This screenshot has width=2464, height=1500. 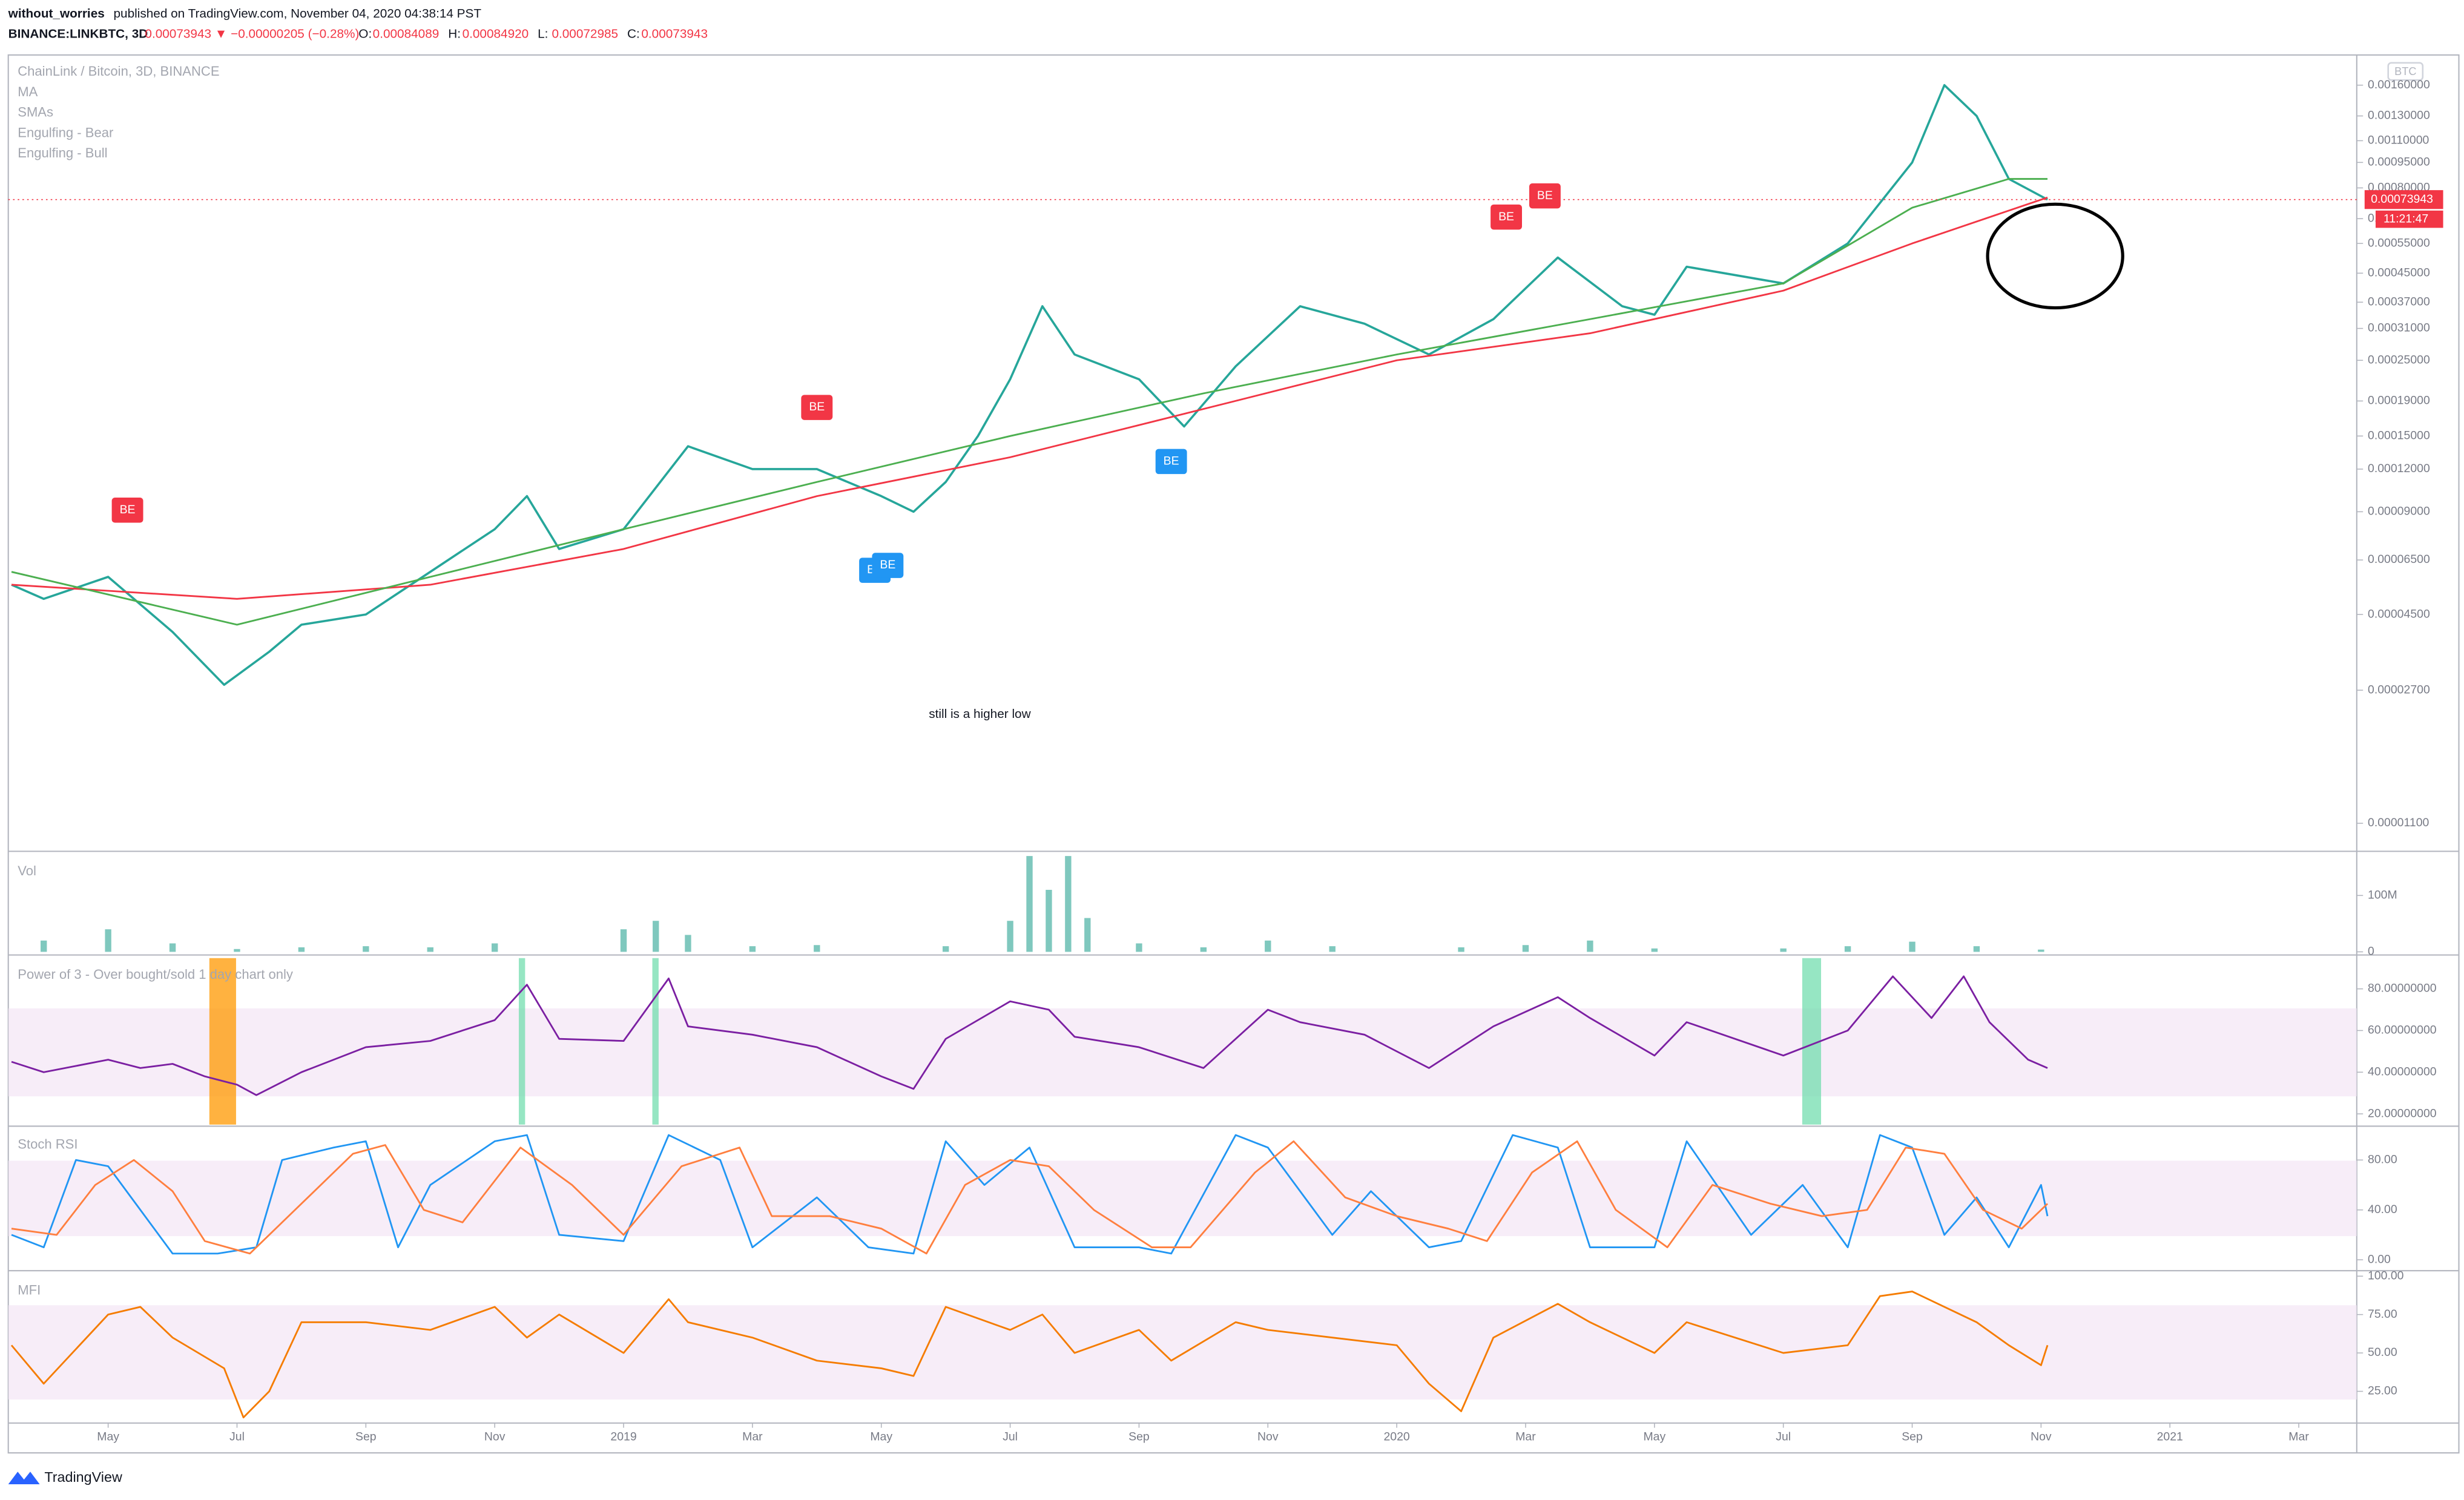 I want to click on y-tick-label: 80.00000000, so click(x=2402, y=988).